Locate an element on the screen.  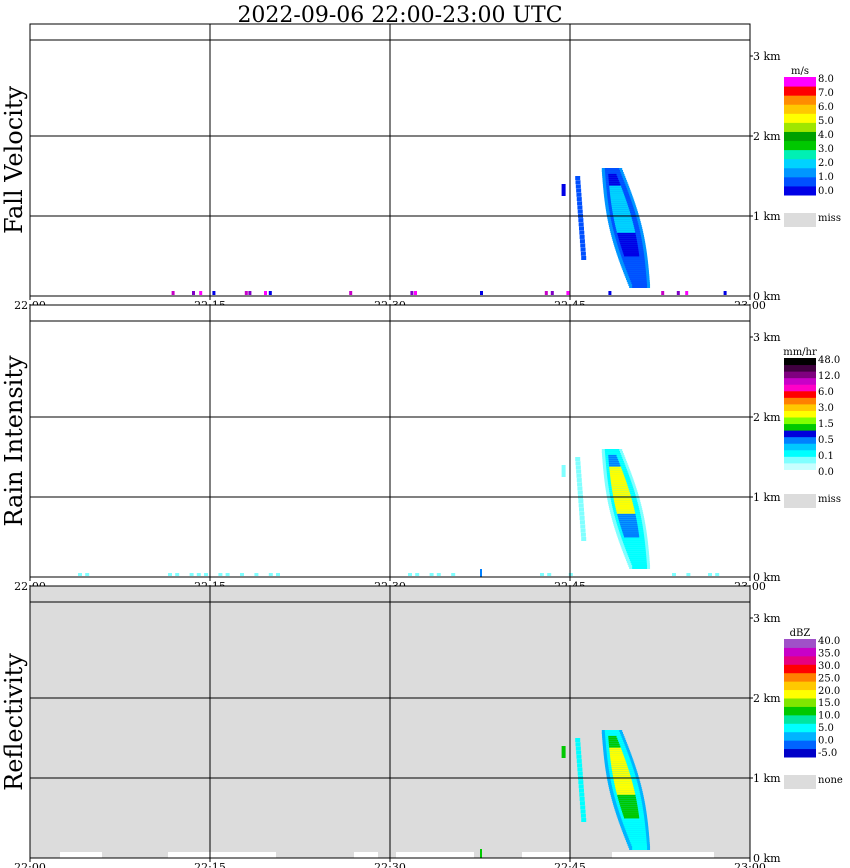
legend-label: 15.0 is located at coordinates (829, 703).